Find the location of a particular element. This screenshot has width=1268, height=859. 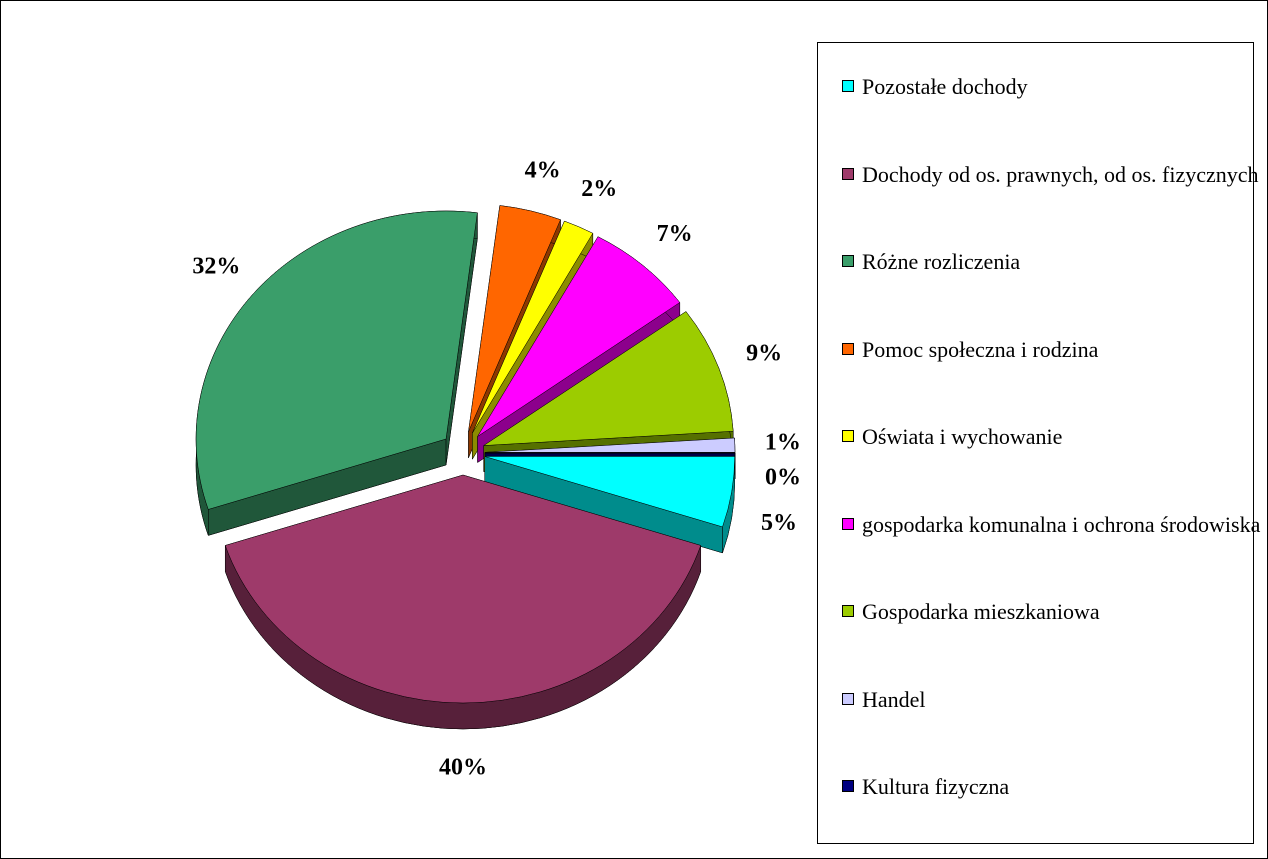

legend-label: Handel is located at coordinates (894, 699).